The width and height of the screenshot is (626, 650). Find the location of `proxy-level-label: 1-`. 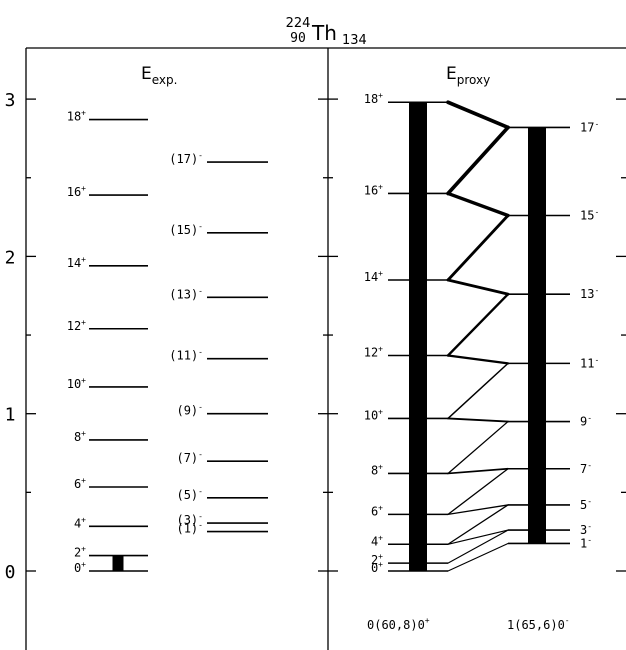

proxy-level-label: 1- is located at coordinates (586, 542).